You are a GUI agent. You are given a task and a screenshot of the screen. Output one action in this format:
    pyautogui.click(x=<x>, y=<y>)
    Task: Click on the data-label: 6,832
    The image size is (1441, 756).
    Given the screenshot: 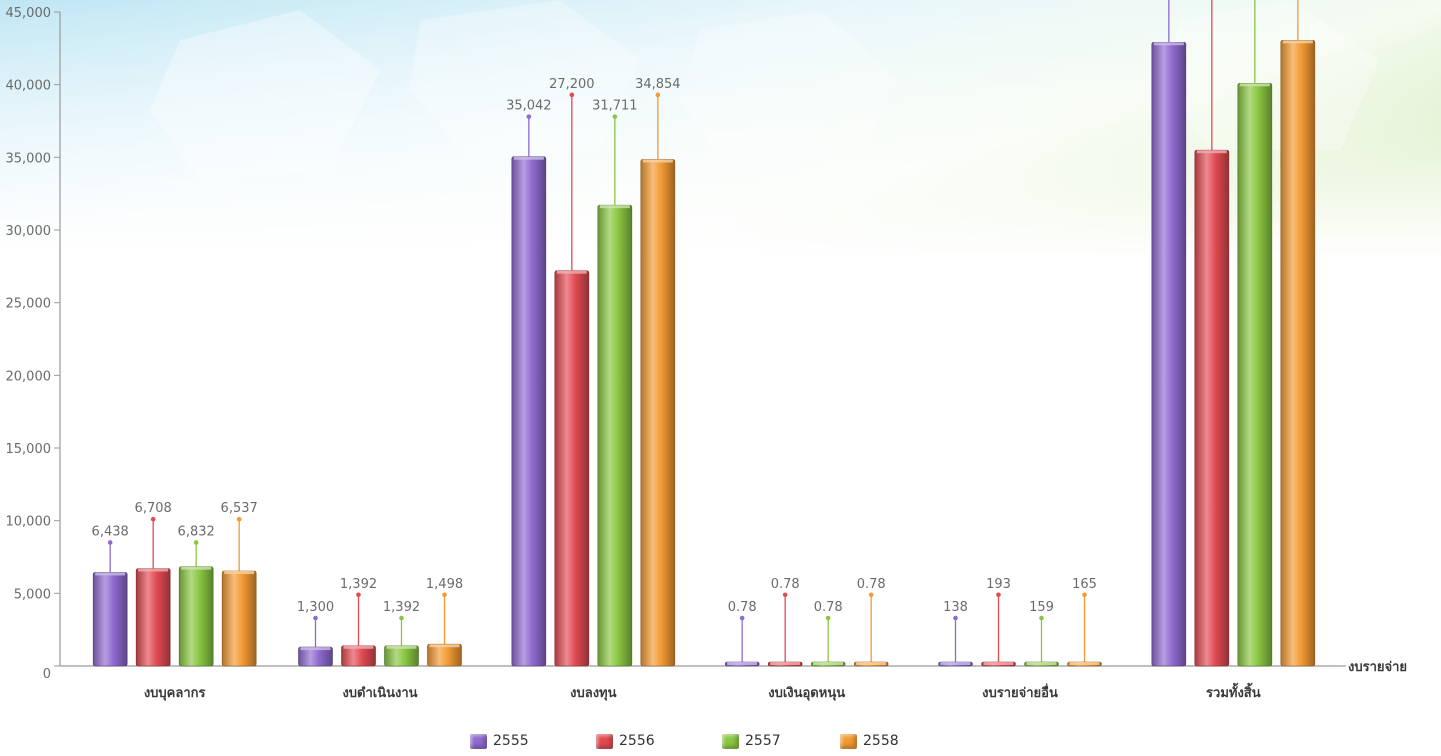 What is the action you would take?
    pyautogui.click(x=196, y=531)
    